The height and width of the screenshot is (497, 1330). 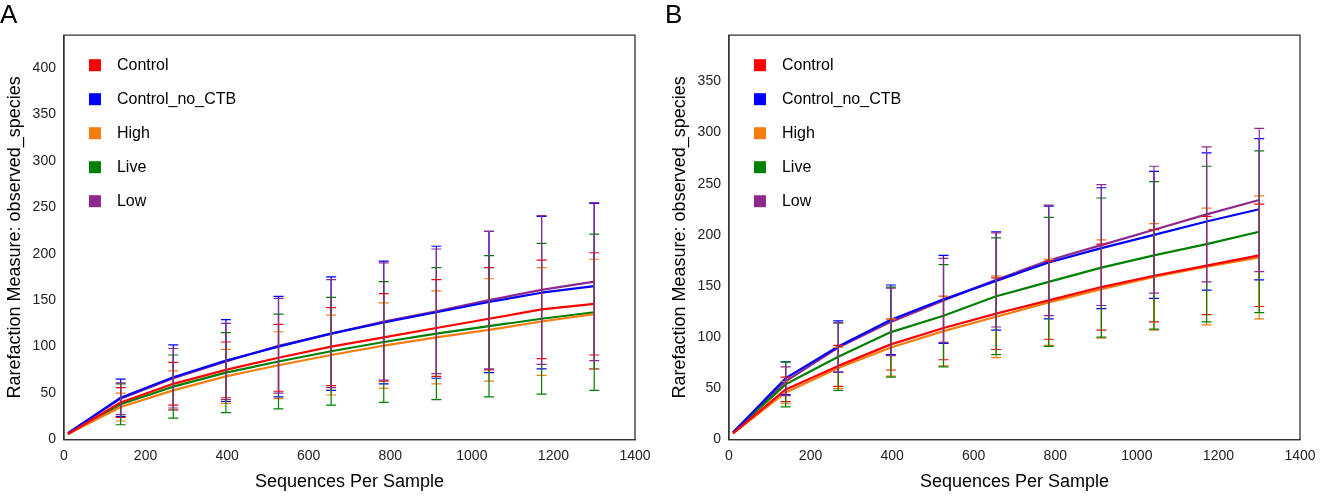 What do you see at coordinates (9, 14) in the screenshot?
I see `chart-title: A` at bounding box center [9, 14].